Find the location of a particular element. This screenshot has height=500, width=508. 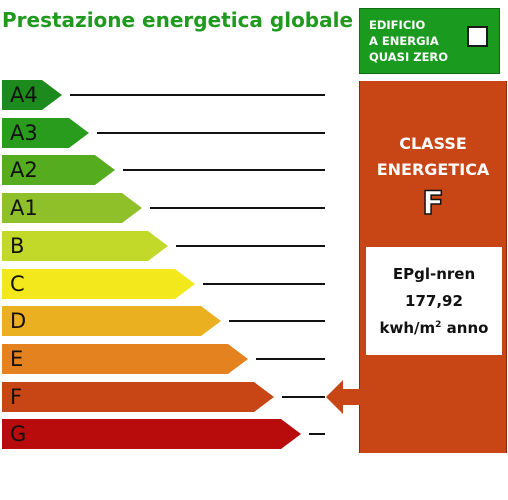

panel-heading-line2: ENERGETICA is located at coordinates (433, 169).